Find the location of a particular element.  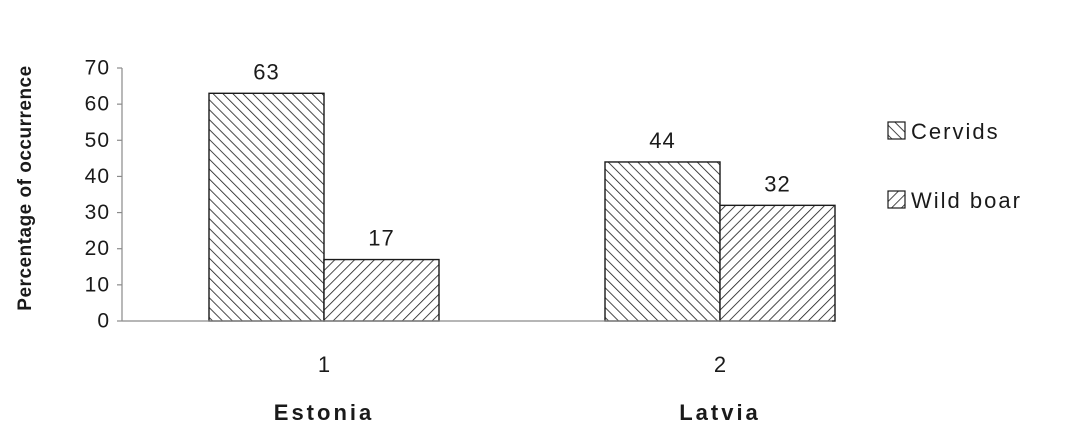

legend-swatch-cervids is located at coordinates (896, 130).